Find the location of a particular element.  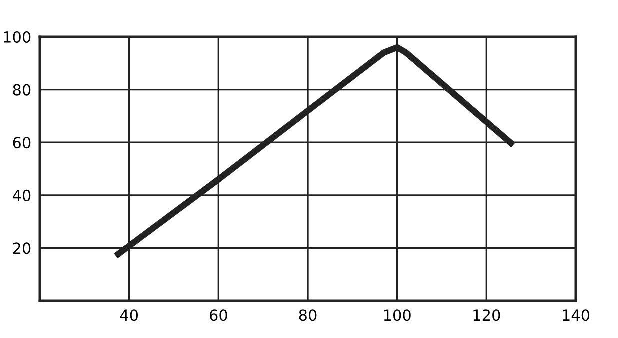

x-tick-label: 40 is located at coordinates (129, 316).